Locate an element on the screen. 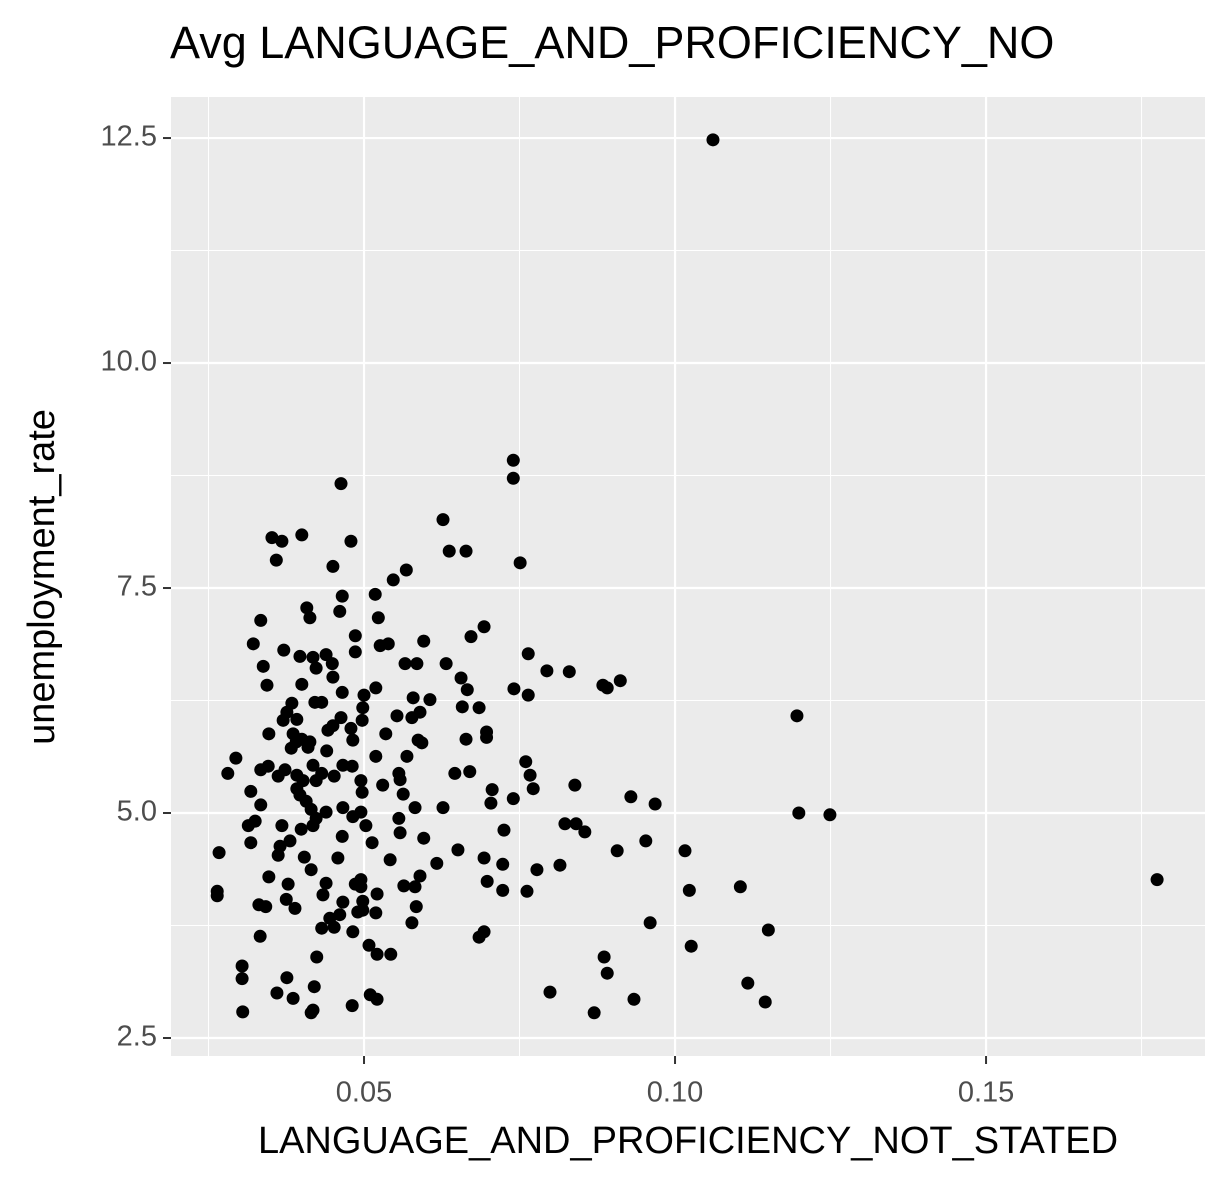 The height and width of the screenshot is (1190, 1228). y-tick-label: 12.5 is located at coordinates (129, 137).